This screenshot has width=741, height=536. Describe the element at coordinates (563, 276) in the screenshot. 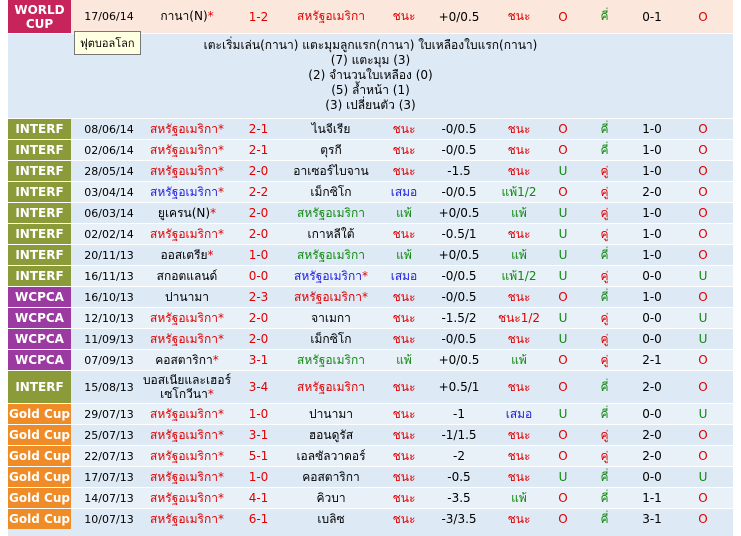

I see `over-under-cell: U` at that location.